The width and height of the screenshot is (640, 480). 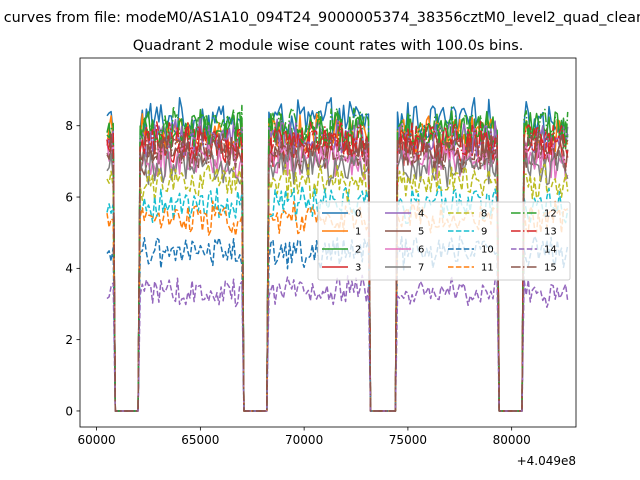 What do you see at coordinates (421, 232) in the screenshot?
I see `legend-label-5: 5` at bounding box center [421, 232].